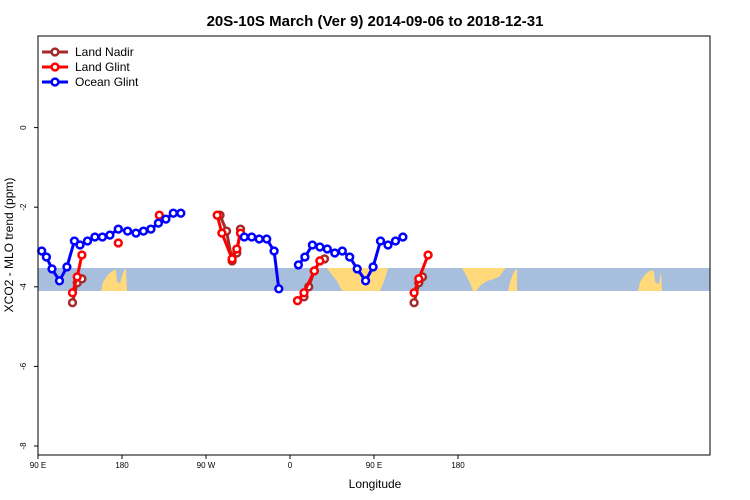 The image size is (750, 500). What do you see at coordinates (55, 52) in the screenshot?
I see `legend-marker-land-nadir` at bounding box center [55, 52].